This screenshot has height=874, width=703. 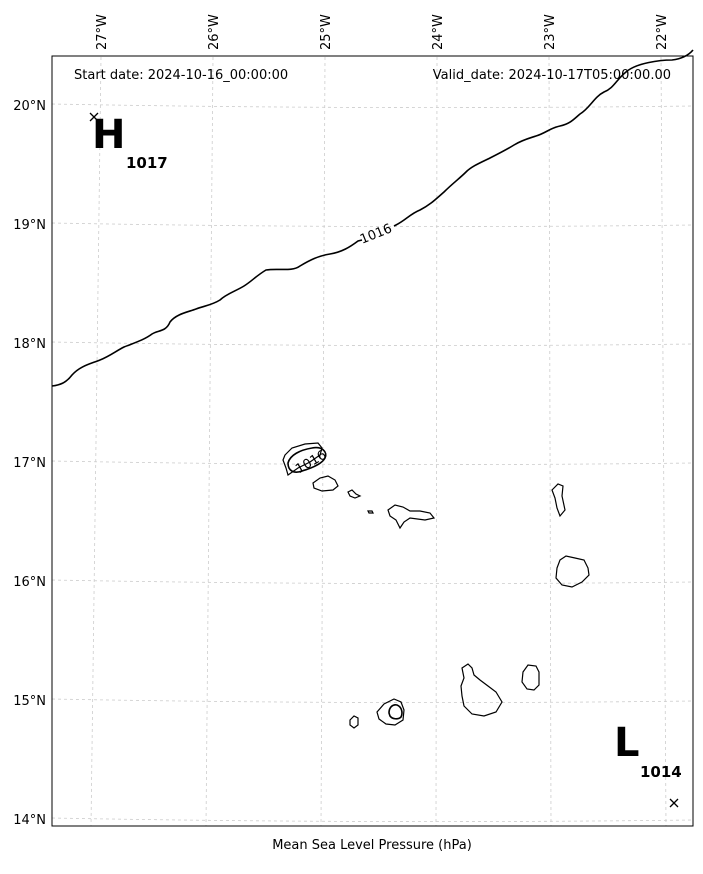 What do you see at coordinates (395, 712) in the screenshot?
I see `isobar-fogo` at bounding box center [395, 712].